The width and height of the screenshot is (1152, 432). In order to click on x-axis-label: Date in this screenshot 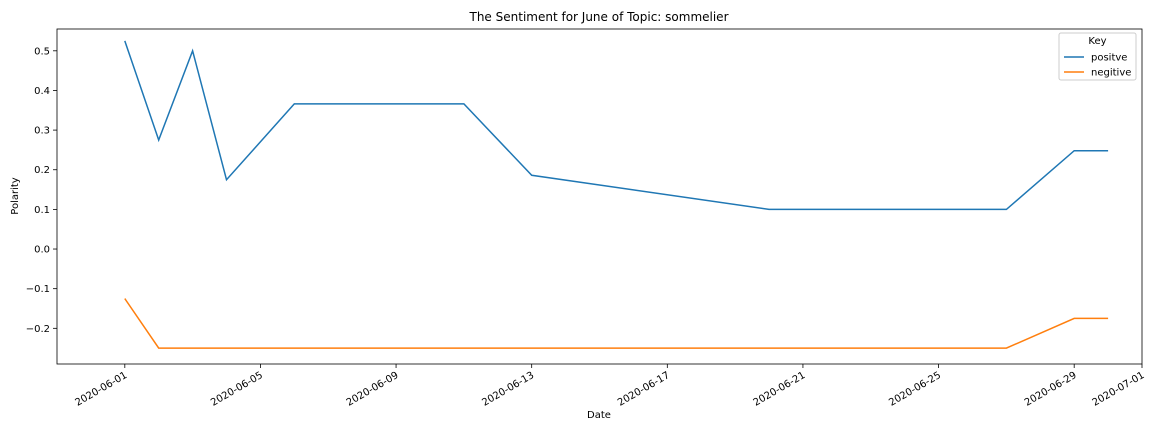, I will do `click(599, 415)`.